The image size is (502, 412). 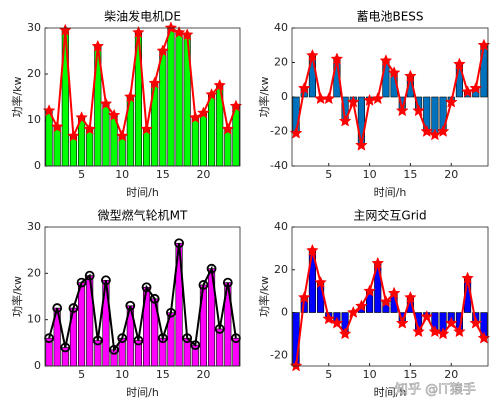 What do you see at coordinates (281, 269) in the screenshot?
I see `y-tick-label: 20` at bounding box center [281, 269].